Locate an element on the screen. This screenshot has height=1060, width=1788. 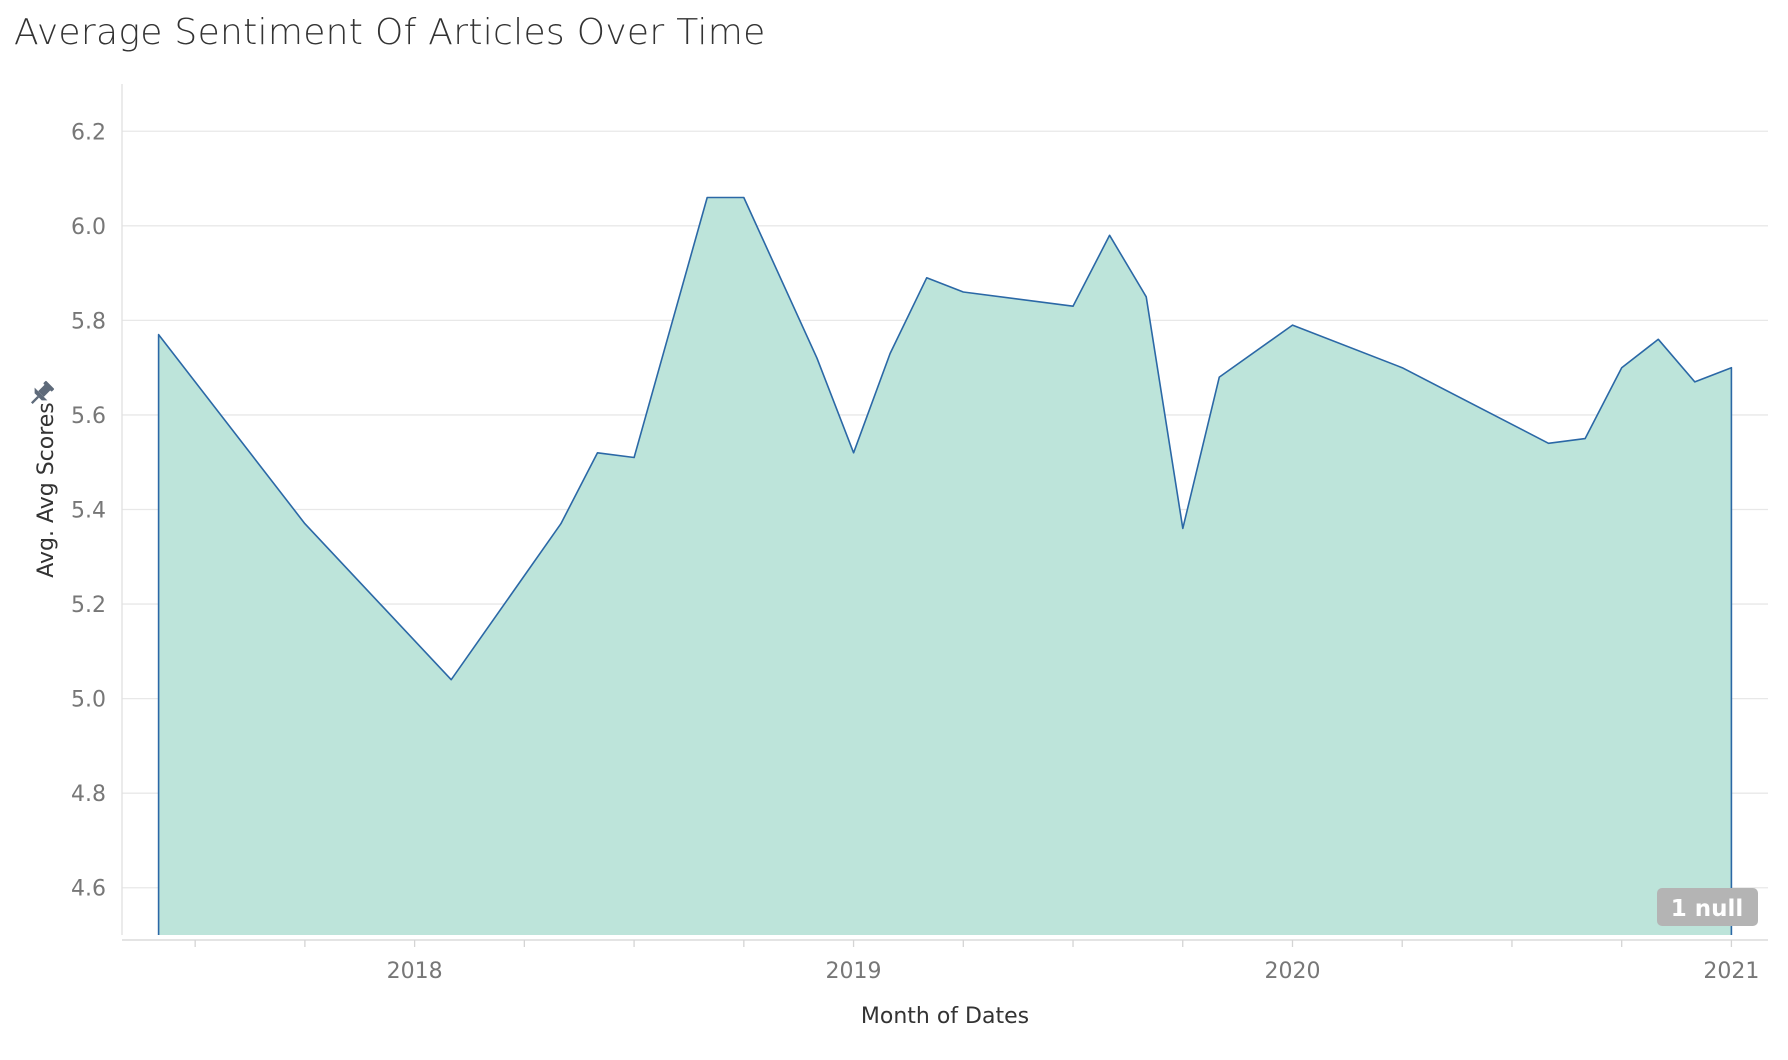
y-axis-title-group: Avg. Avg Scores is located at coordinates (46, 490).